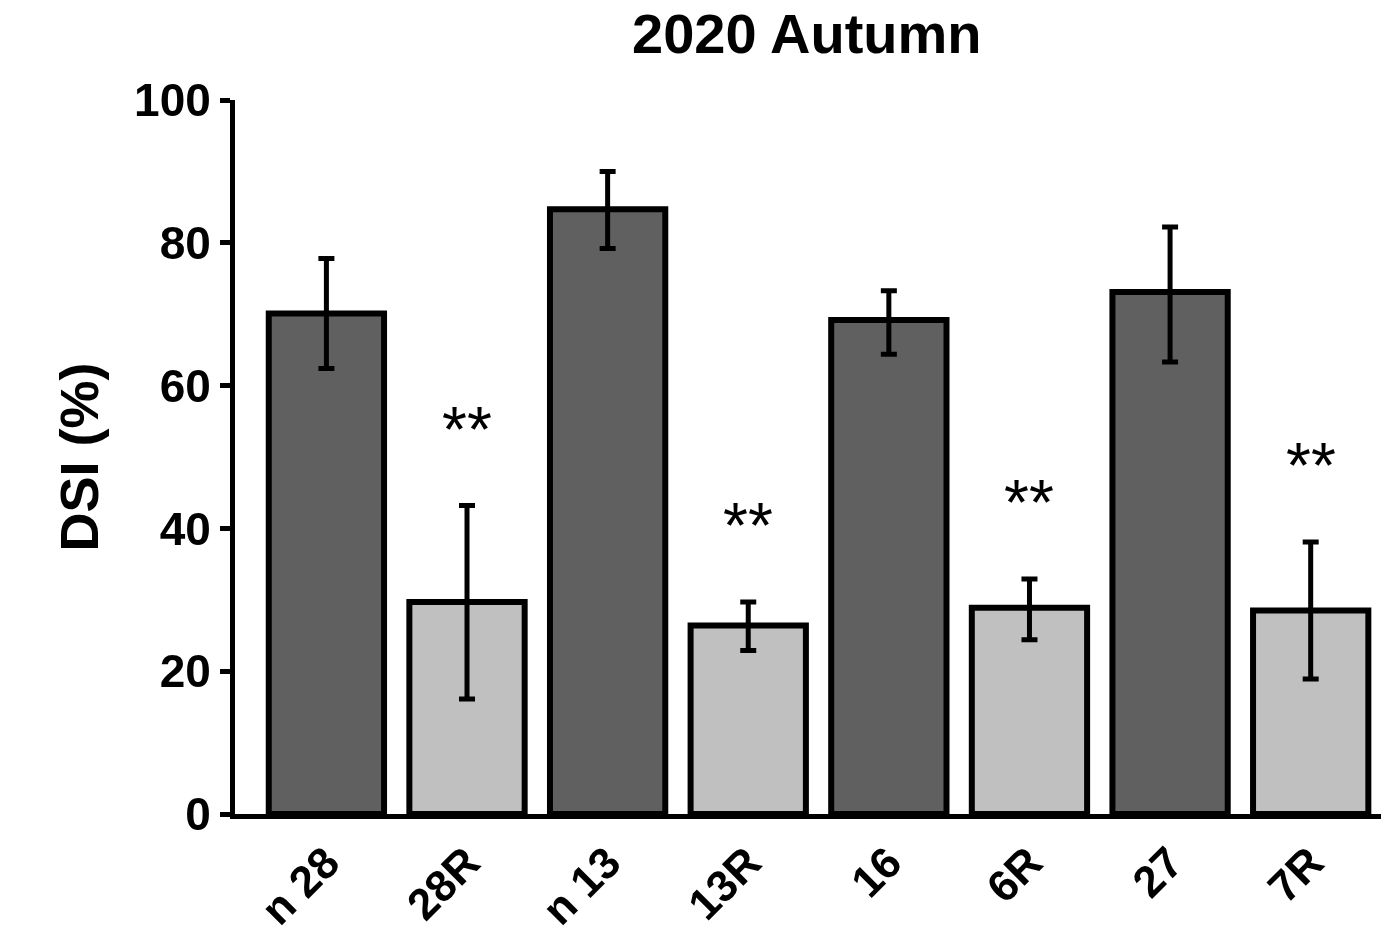 This screenshot has width=1391, height=944. What do you see at coordinates (724, 883) in the screenshot?
I see `x-tick-label: 13R` at bounding box center [724, 883].